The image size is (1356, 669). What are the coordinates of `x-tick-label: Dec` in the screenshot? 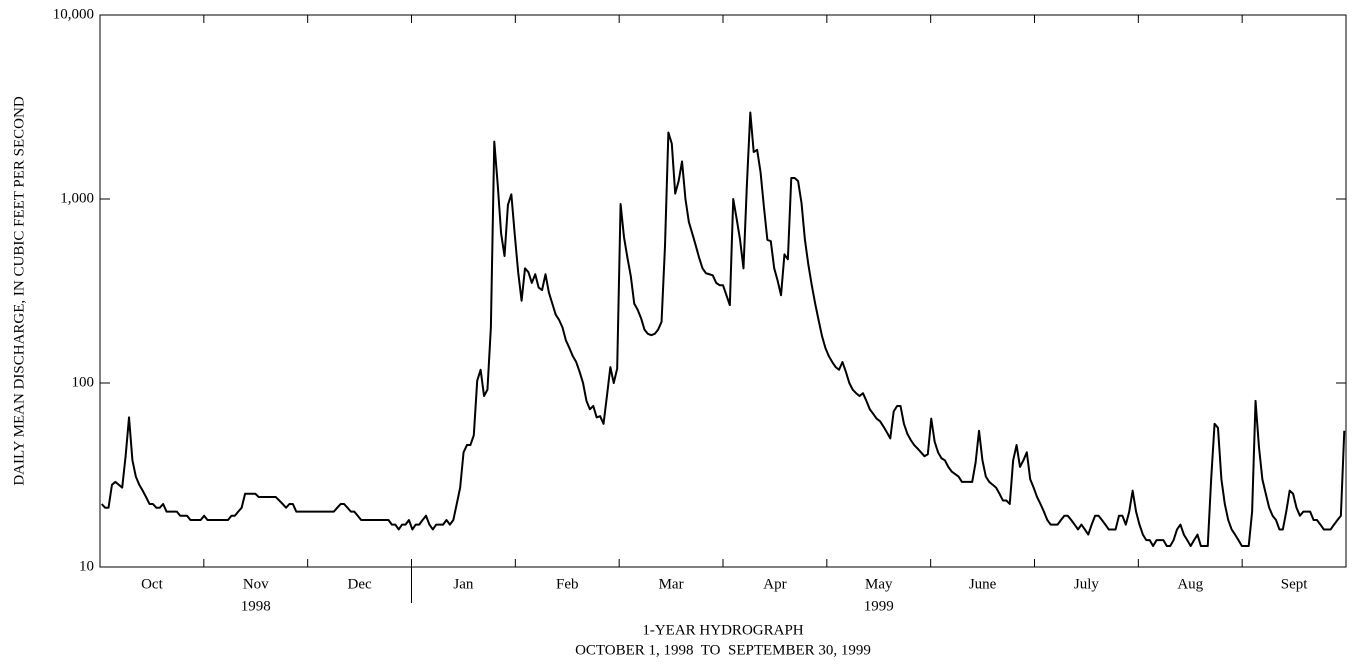 It's located at (360, 584).